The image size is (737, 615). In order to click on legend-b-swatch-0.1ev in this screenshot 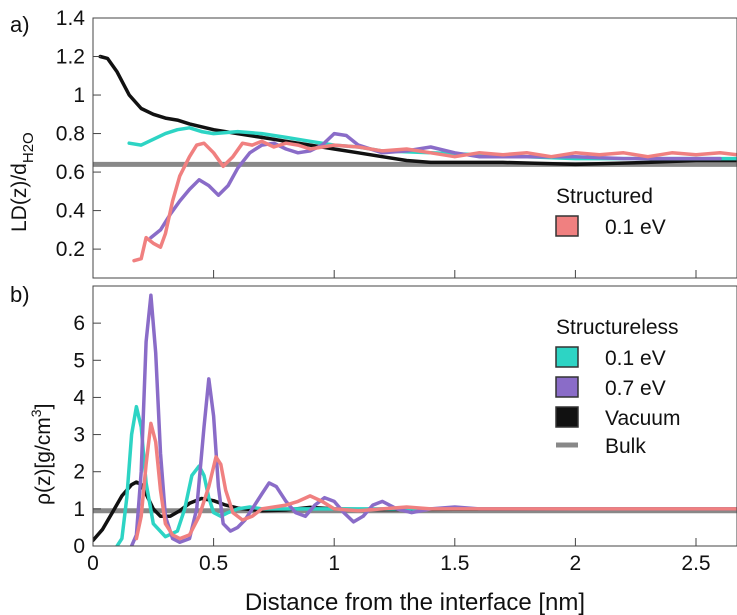, I will do `click(567, 357)`.